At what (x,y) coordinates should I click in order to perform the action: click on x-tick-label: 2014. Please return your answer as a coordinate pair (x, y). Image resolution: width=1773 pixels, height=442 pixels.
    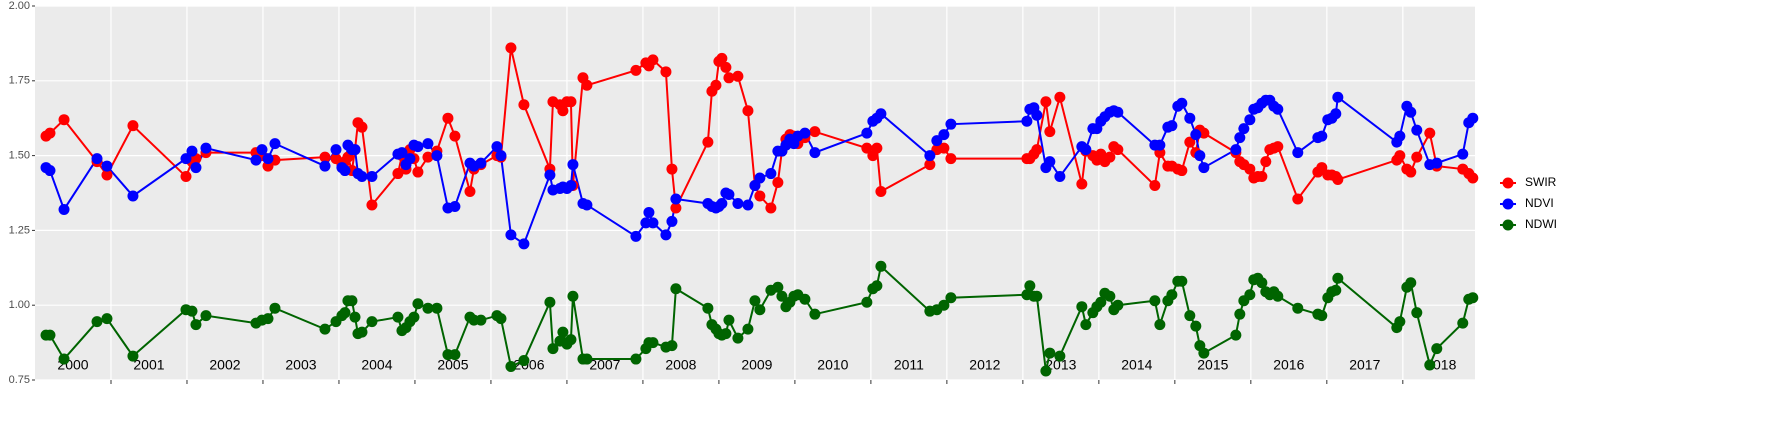
    Looking at the image, I should click on (1136, 365).